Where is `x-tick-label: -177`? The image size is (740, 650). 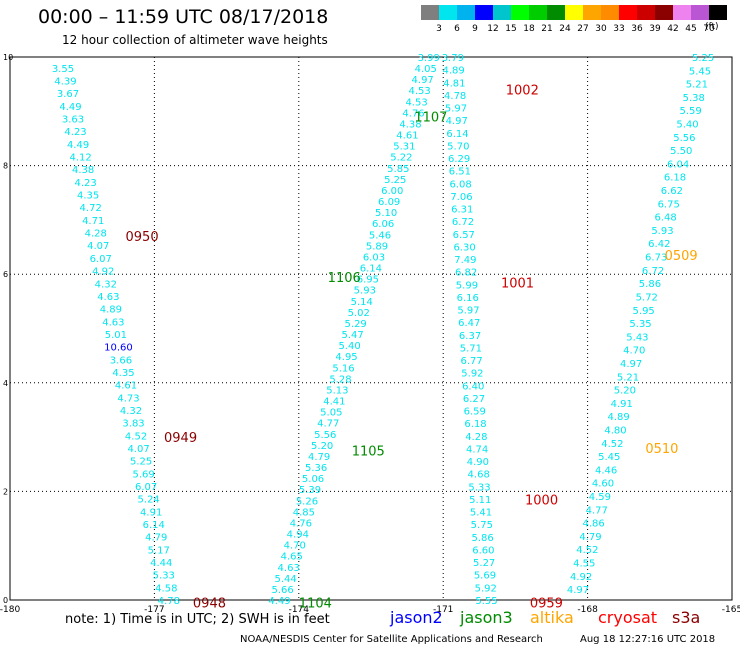
x-tick-label: -177 is located at coordinates (154, 610).